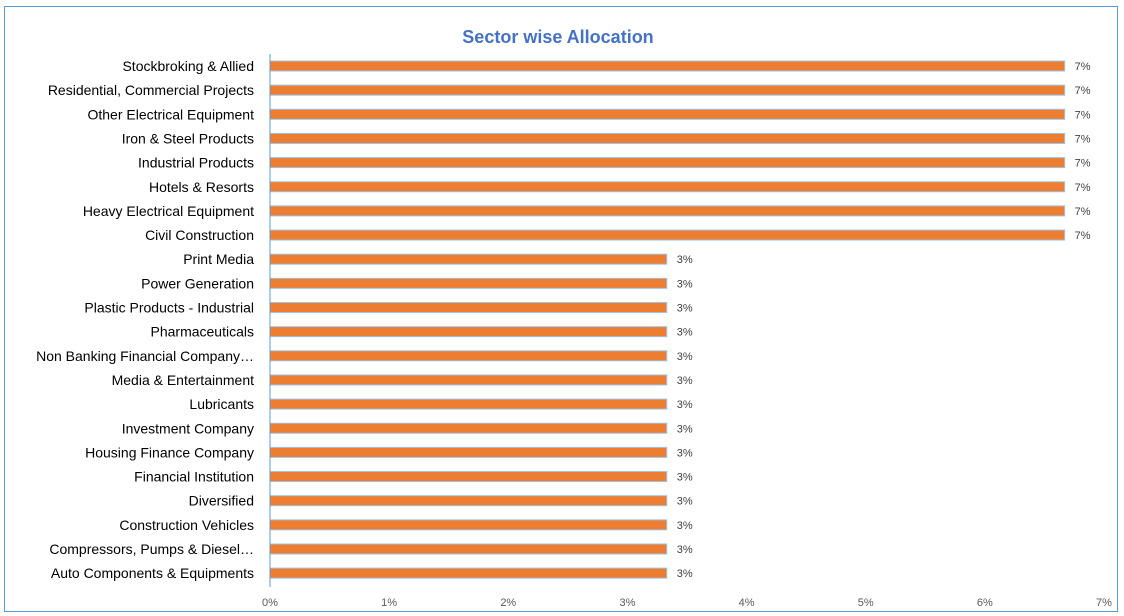 The image size is (1124, 616). Describe the element at coordinates (169, 308) in the screenshot. I see `category-label: Plastic Products - Industrial` at that location.